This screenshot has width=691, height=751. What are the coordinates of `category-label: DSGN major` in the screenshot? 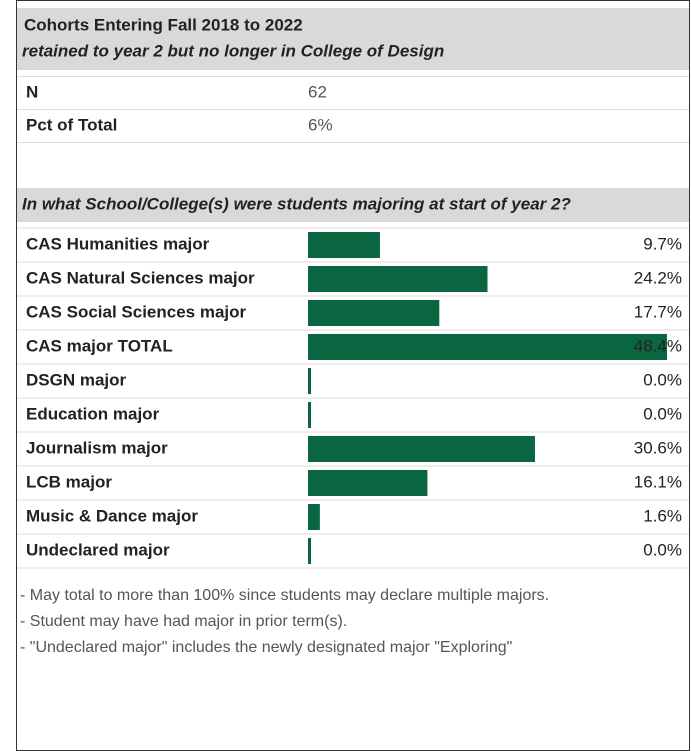 It's located at (76, 379).